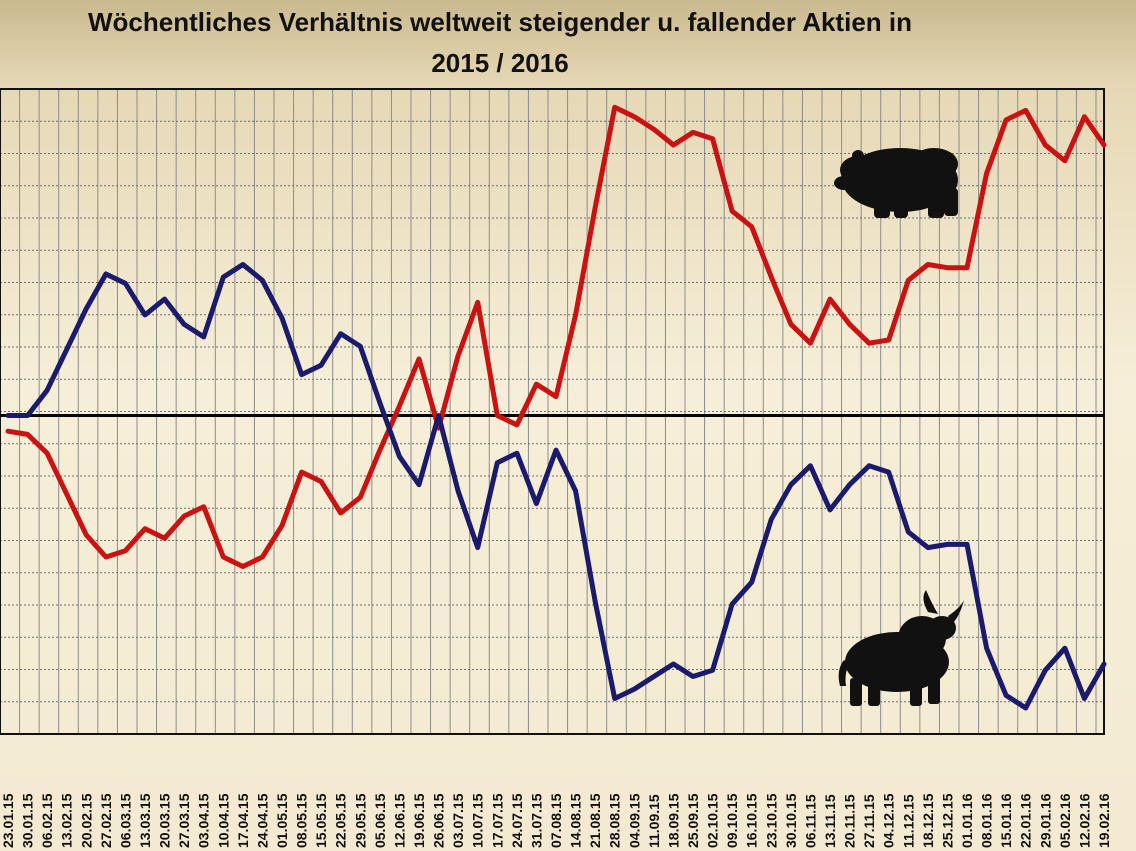  I want to click on x-tick-label: 01.05.15, so click(282, 820).